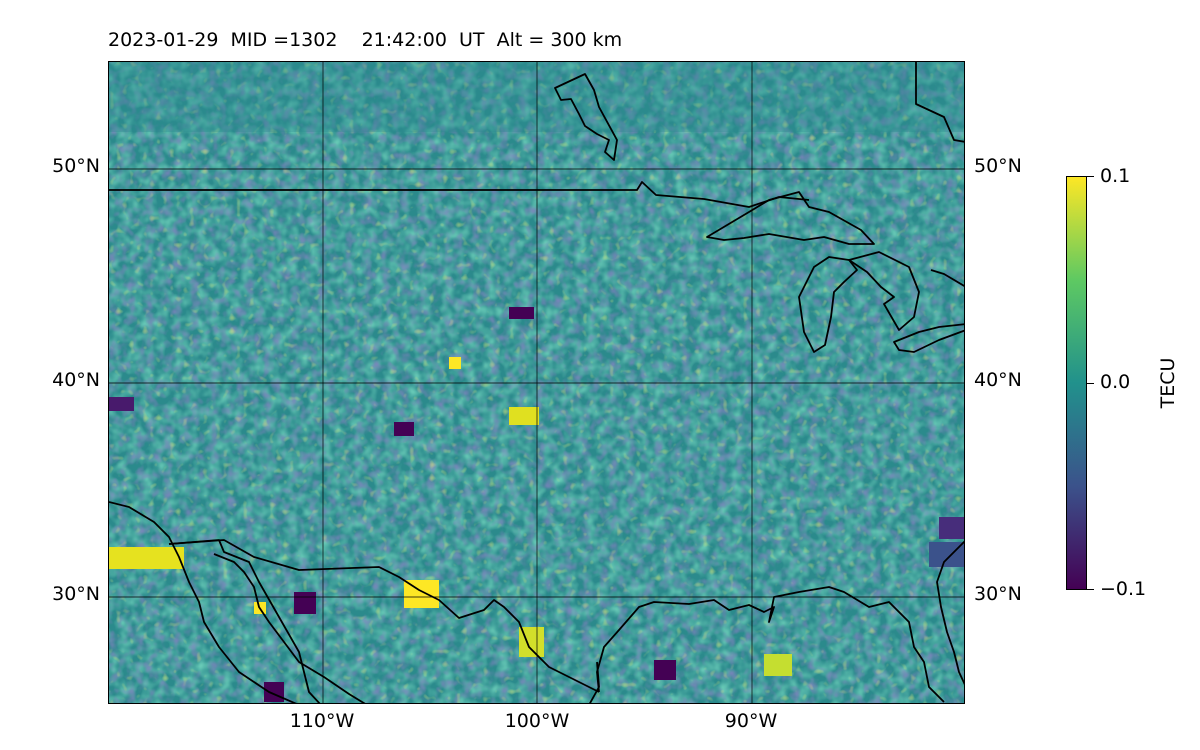 This screenshot has width=1200, height=750. What do you see at coordinates (1115, 382) in the screenshot?
I see `colorbar-label-zero: 0.0` at bounding box center [1115, 382].